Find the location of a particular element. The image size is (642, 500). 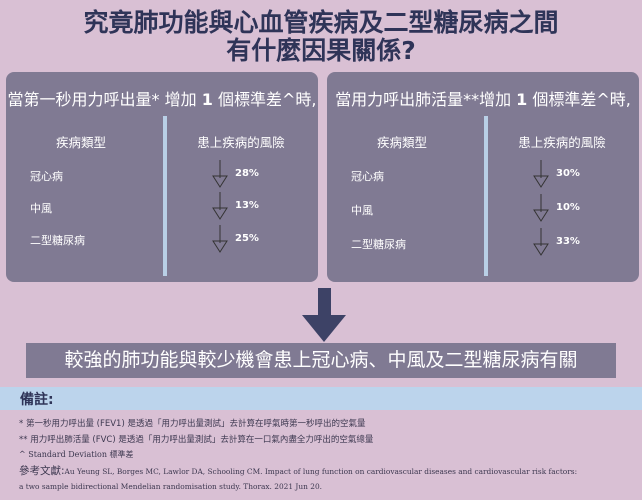

risk-value: 10% is located at coordinates (568, 207).